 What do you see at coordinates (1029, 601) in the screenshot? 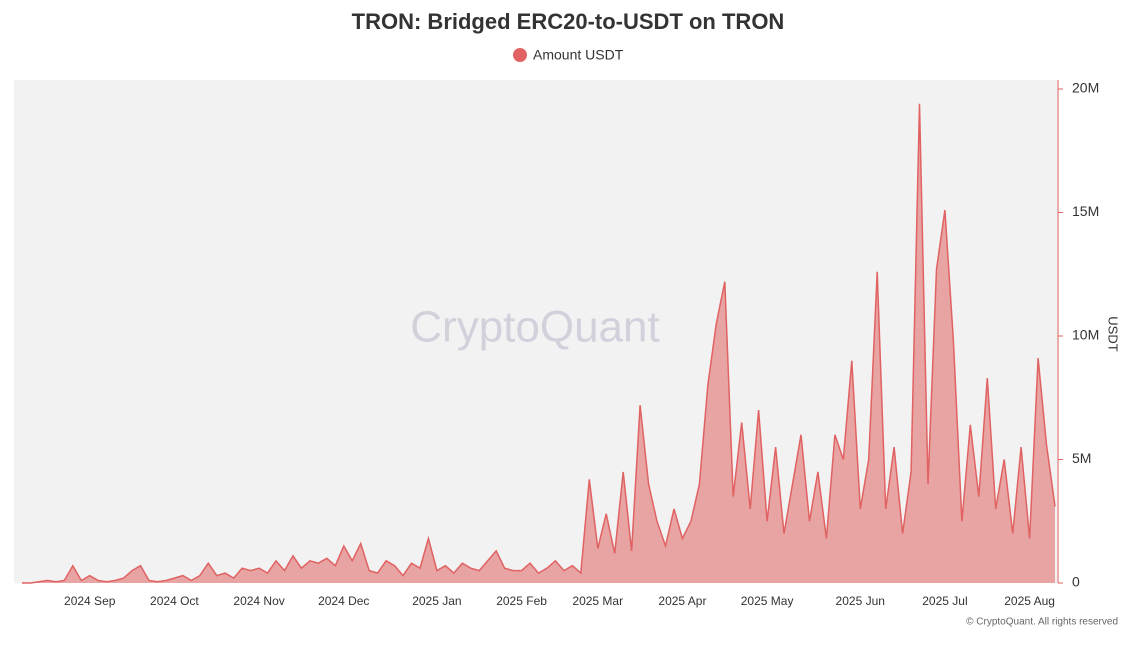
I see `x-tick-label: 2025 Aug` at bounding box center [1029, 601].